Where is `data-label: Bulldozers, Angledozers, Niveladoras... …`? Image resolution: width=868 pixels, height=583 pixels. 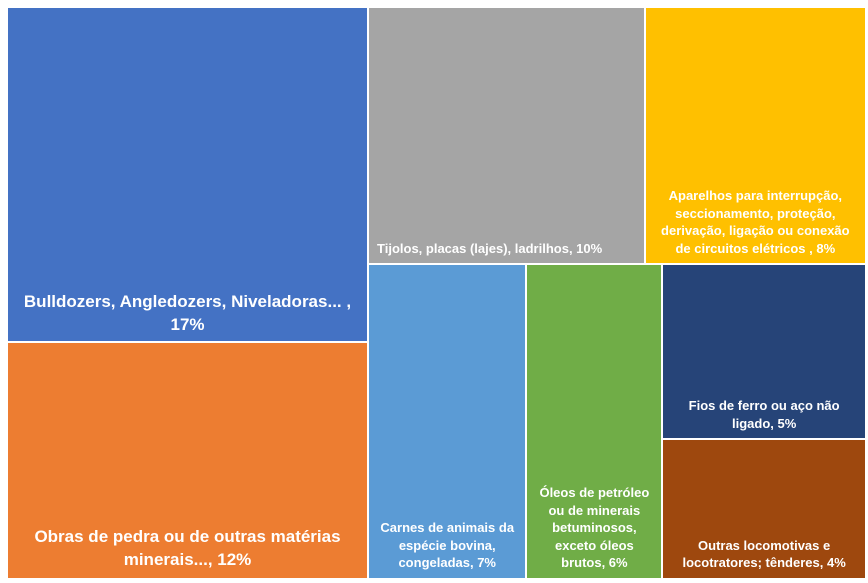 data-label: Bulldozers, Angledozers, Niveladoras... … is located at coordinates (187, 313).